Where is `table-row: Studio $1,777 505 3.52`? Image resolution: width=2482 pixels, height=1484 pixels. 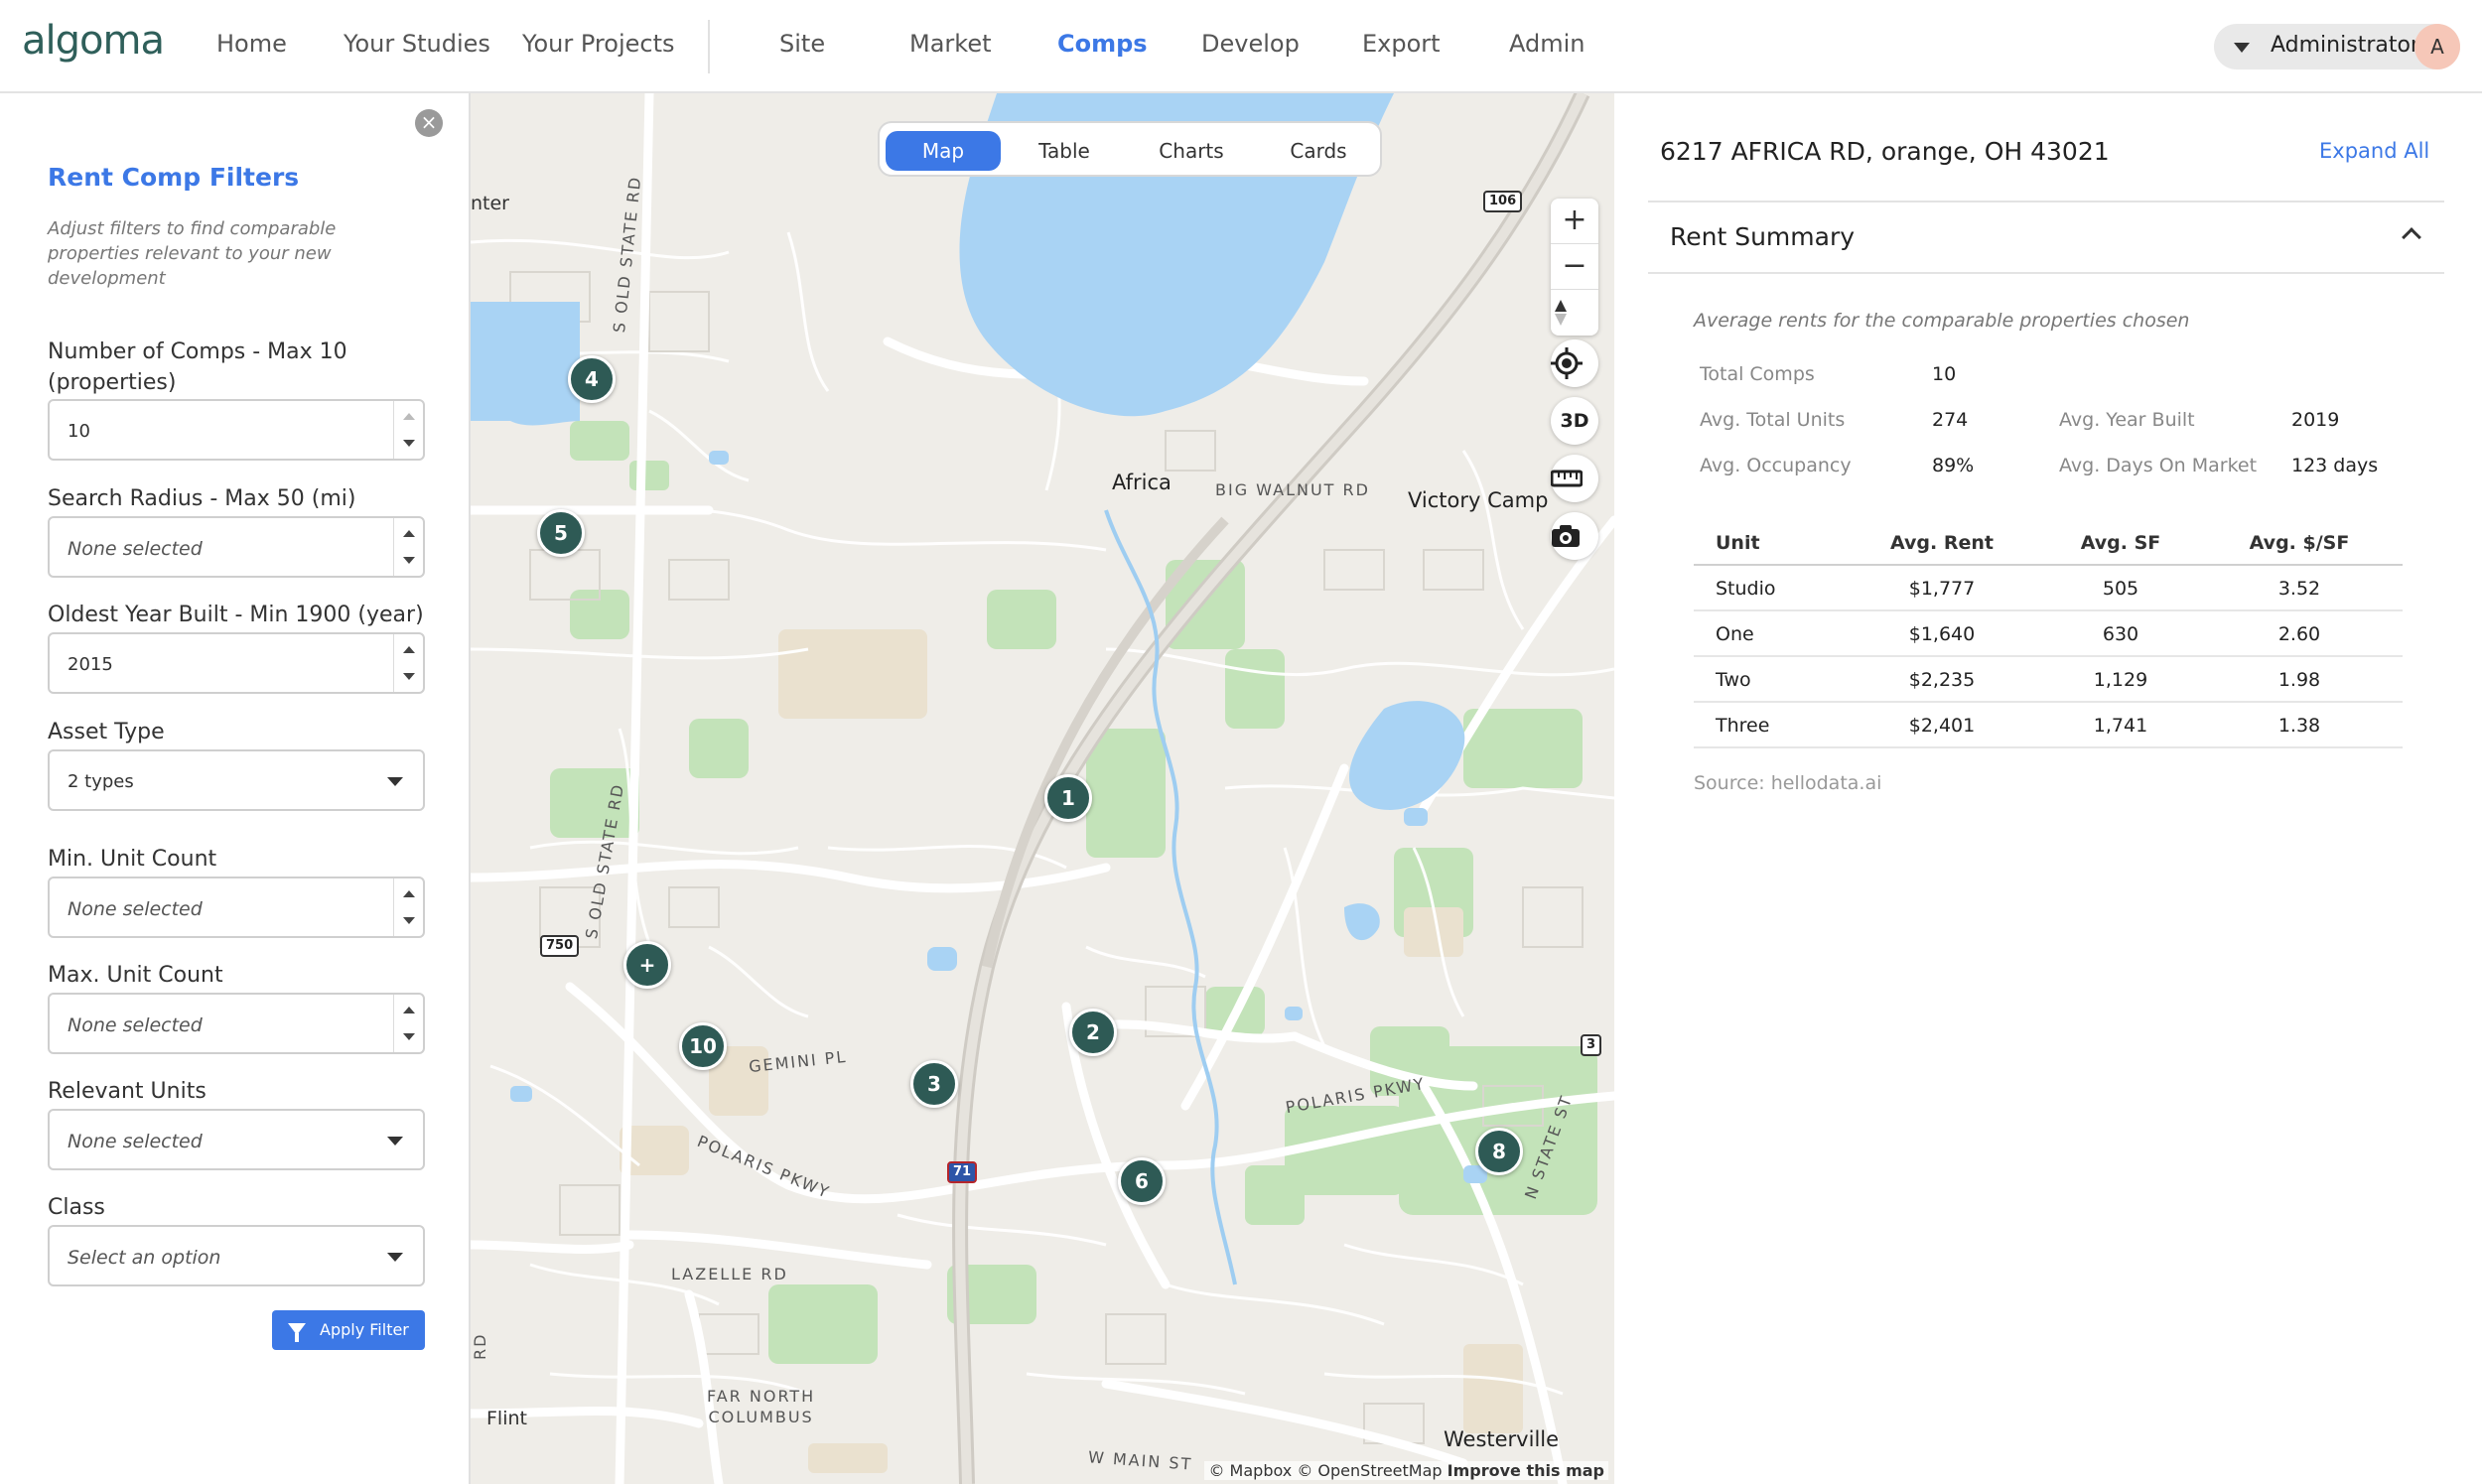
table-row: Studio $1,777 505 3.52 is located at coordinates (2049, 588).